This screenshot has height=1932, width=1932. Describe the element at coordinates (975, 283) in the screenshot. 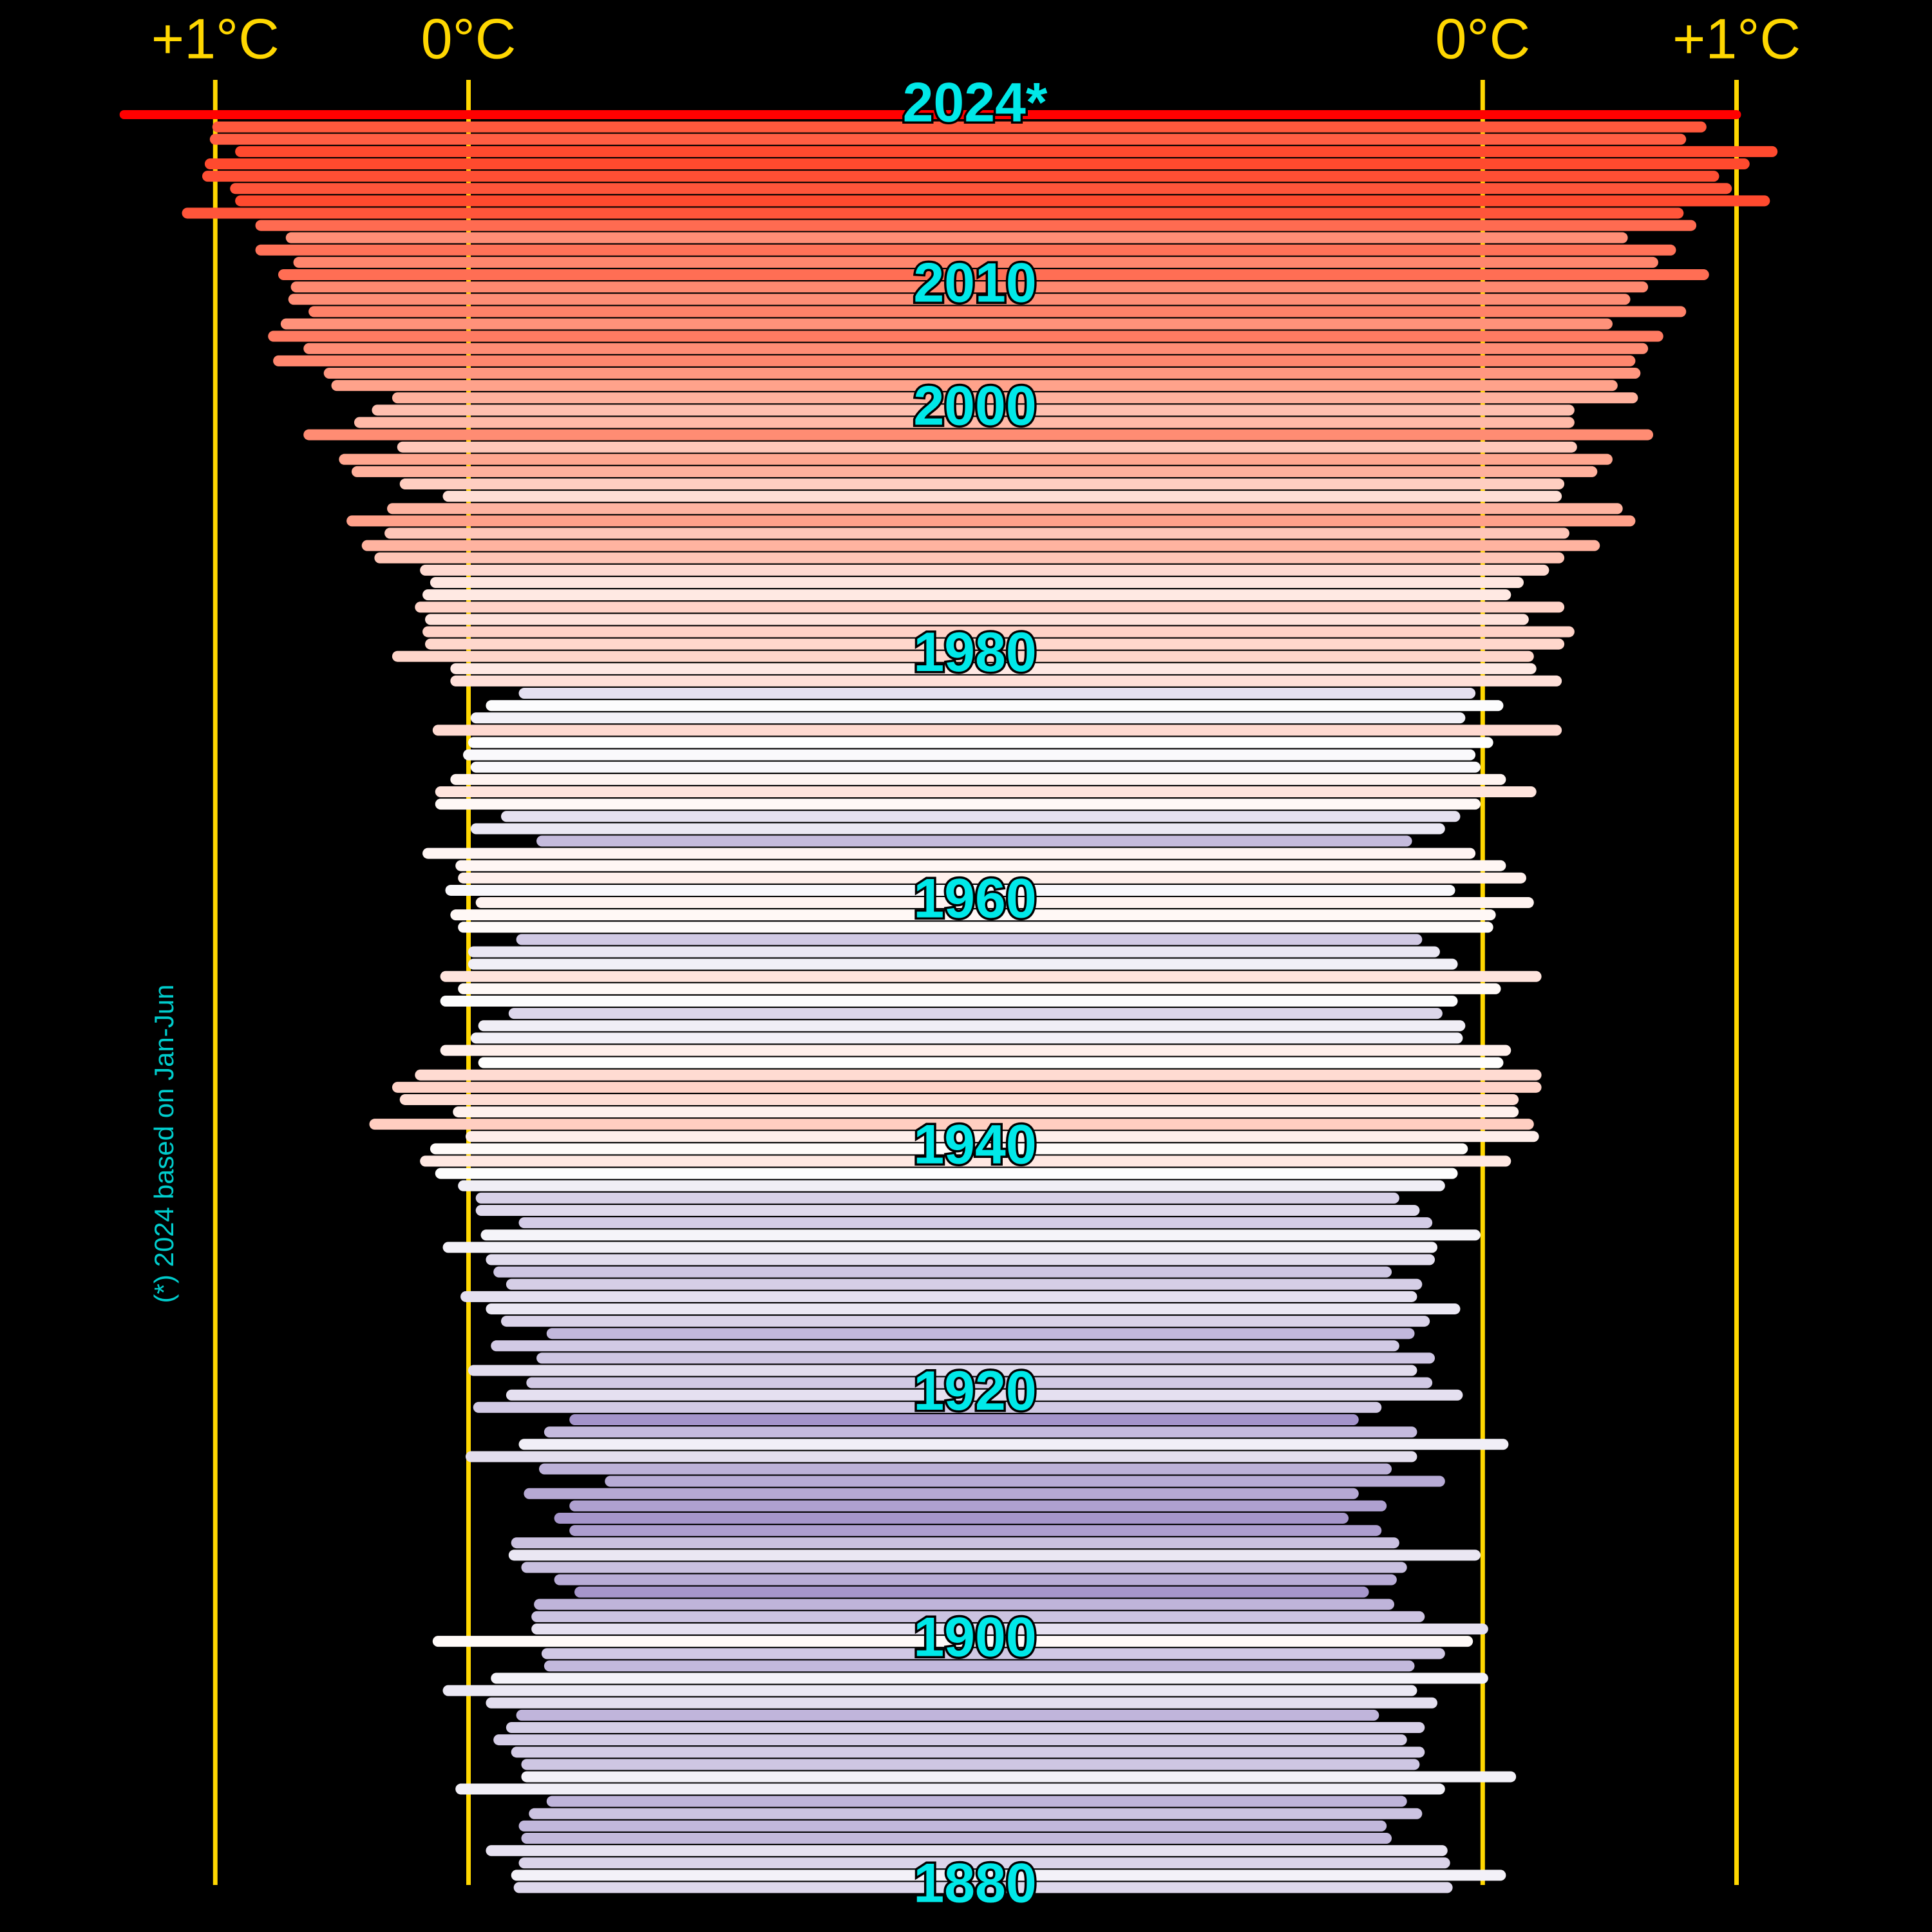

I see `year-label: 2010` at that location.